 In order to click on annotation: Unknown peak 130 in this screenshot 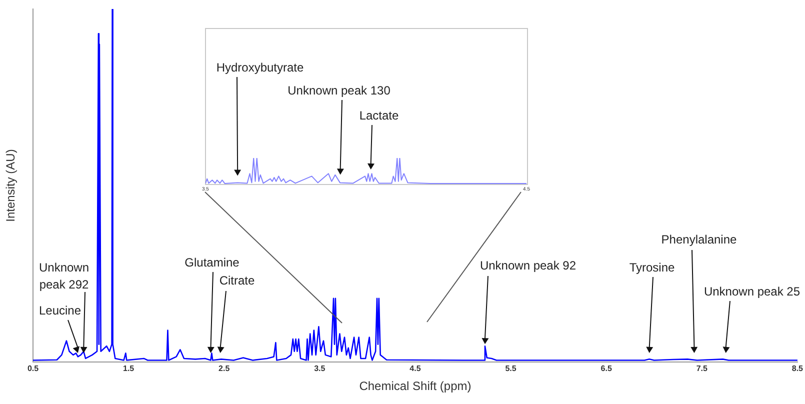, I will do `click(339, 90)`.